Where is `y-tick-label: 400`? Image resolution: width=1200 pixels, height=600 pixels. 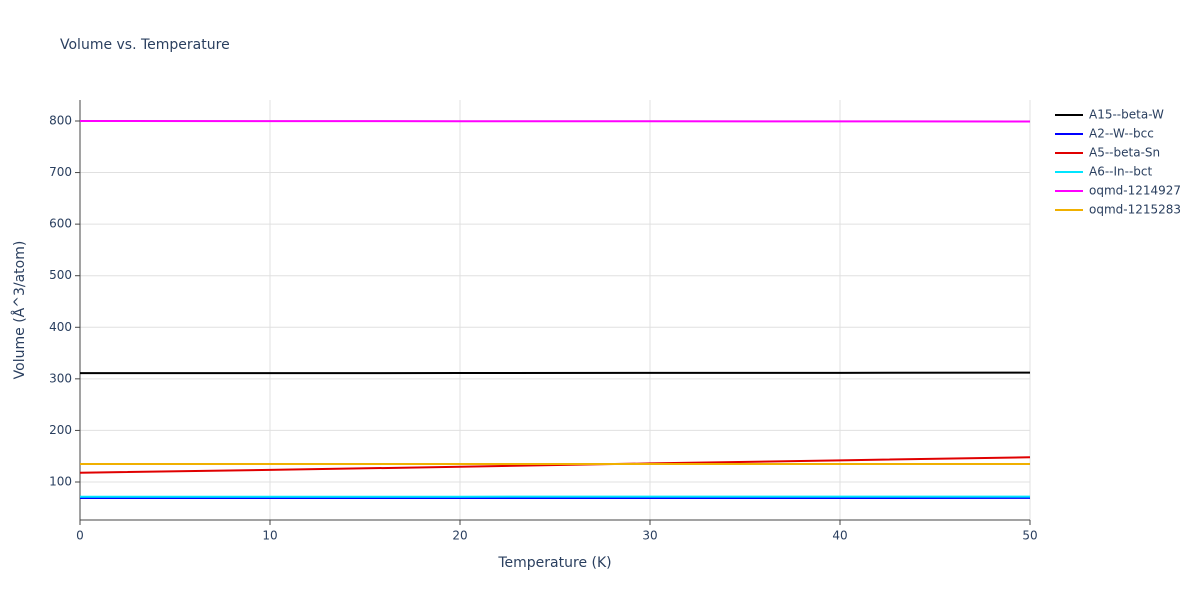 y-tick-label: 400 is located at coordinates (60, 327).